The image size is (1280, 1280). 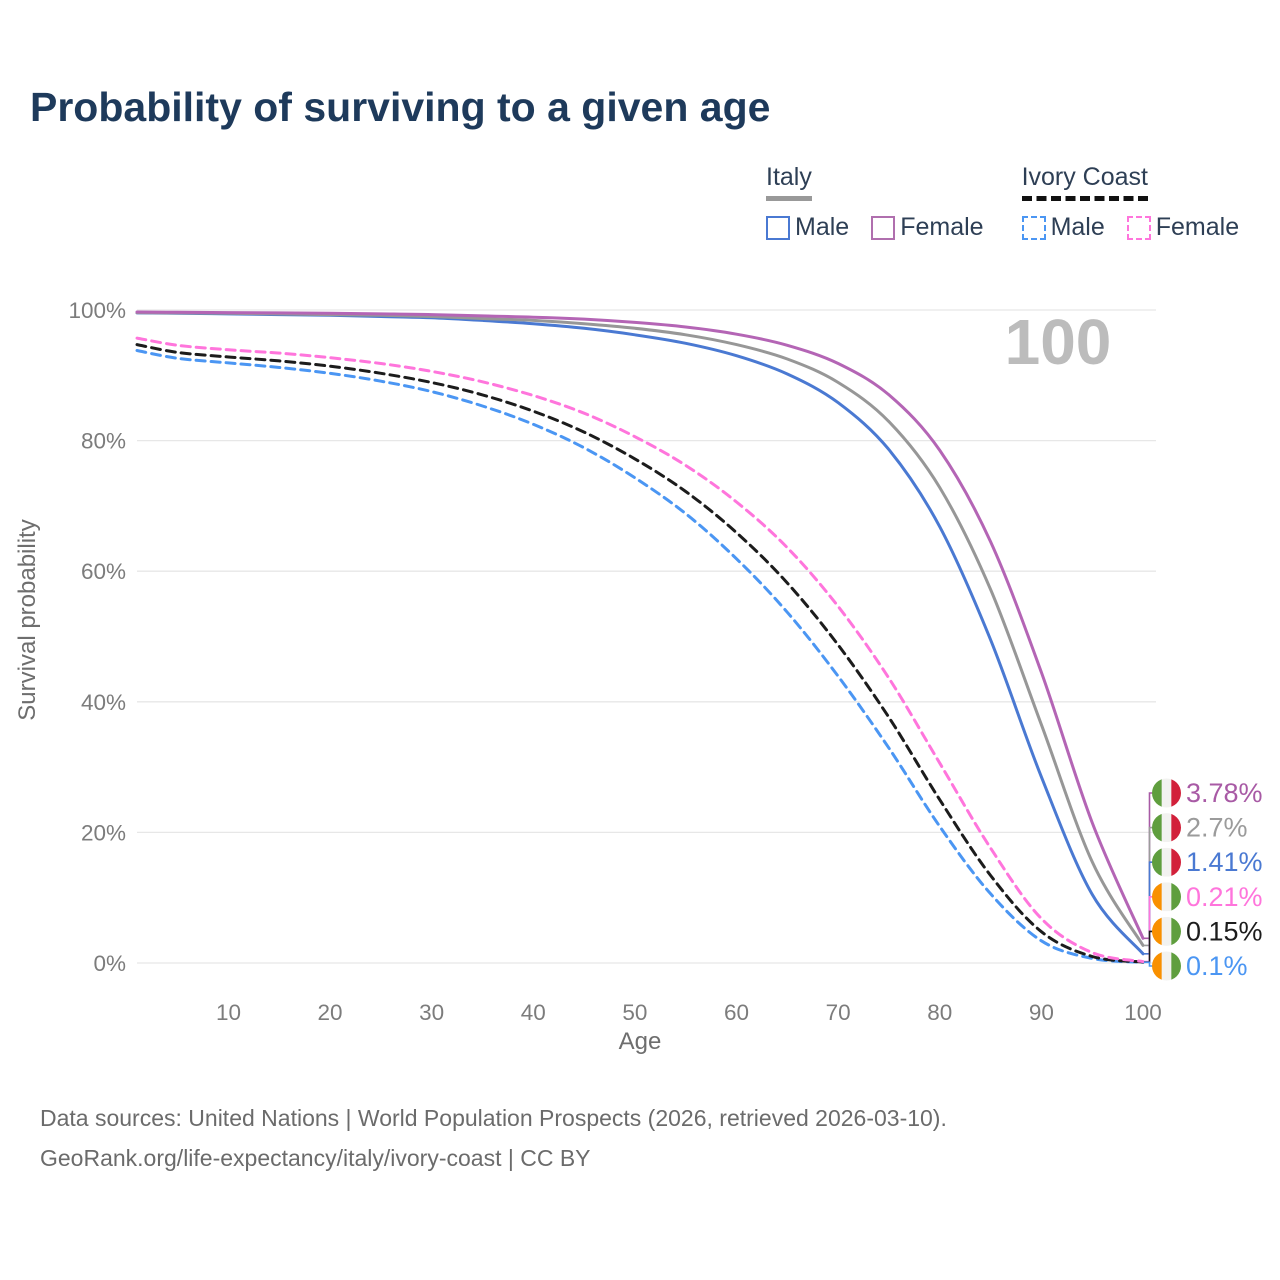 What do you see at coordinates (634, 1012) in the screenshot?
I see `x-tick-label: 50` at bounding box center [634, 1012].